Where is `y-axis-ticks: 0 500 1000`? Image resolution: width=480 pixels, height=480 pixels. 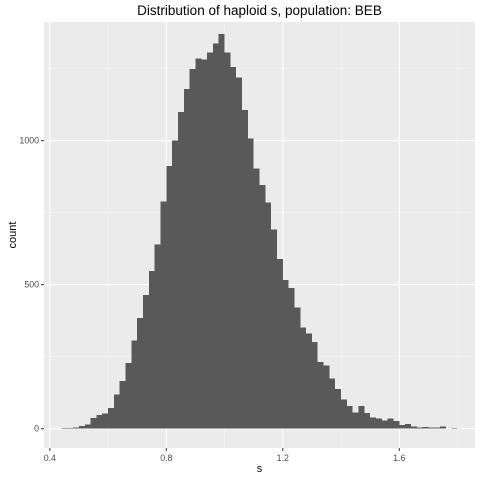
y-axis-ticks: 0 500 1000 is located at coordinates (31, 285).